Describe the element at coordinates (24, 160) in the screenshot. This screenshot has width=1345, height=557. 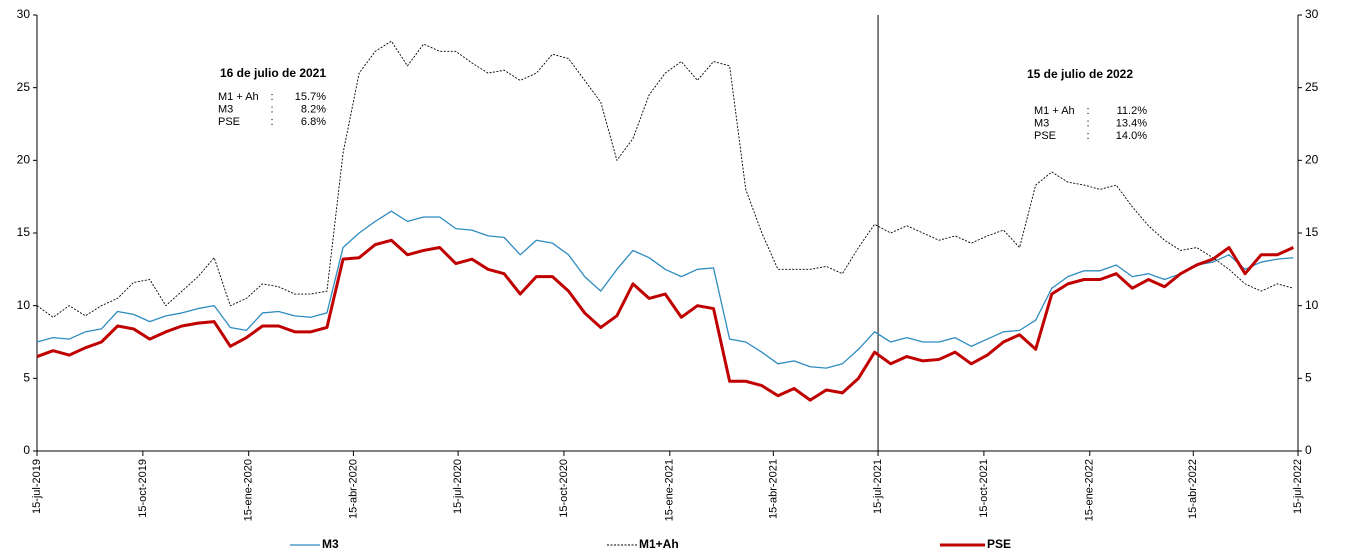
I see `y-tick-label: 20` at that location.